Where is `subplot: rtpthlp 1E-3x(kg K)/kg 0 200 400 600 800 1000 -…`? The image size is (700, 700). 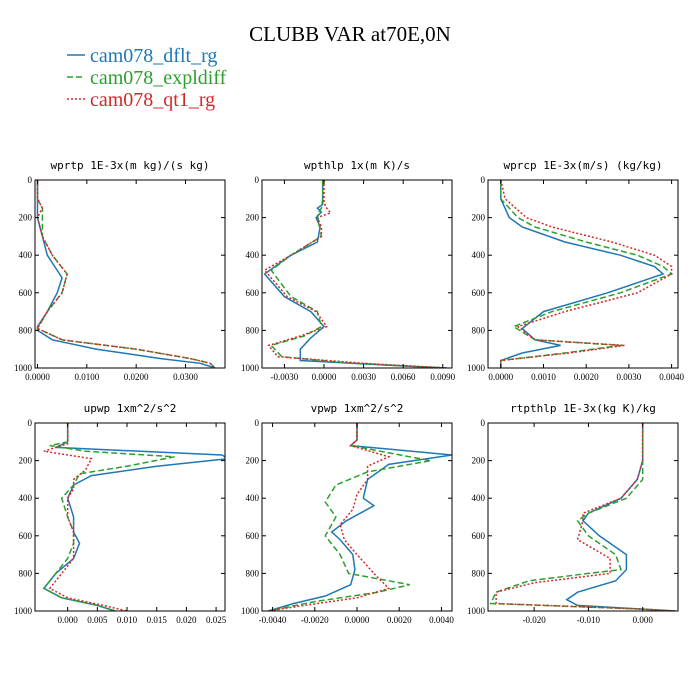
subplot: rtpthlp 1E-3x(kg K)/kg 0 200 400 600 800 1000 -… is located at coordinates (573, 513).